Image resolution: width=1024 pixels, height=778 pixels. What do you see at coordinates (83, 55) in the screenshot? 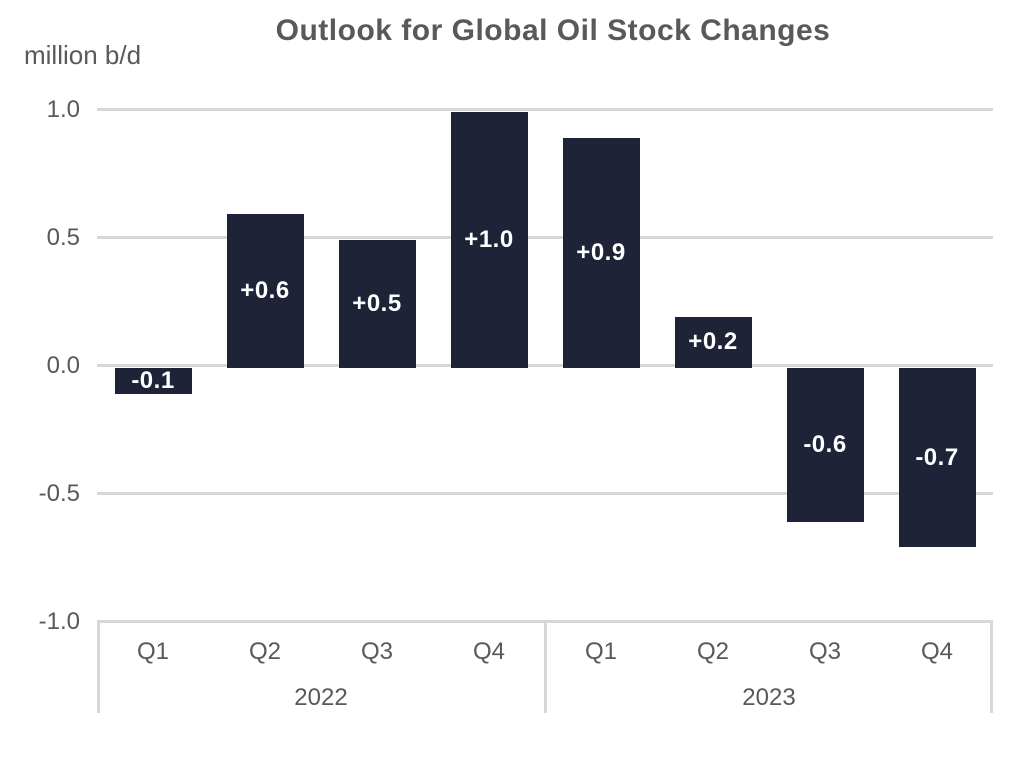
I see `y-axis-unit-label: million b/d` at bounding box center [83, 55].